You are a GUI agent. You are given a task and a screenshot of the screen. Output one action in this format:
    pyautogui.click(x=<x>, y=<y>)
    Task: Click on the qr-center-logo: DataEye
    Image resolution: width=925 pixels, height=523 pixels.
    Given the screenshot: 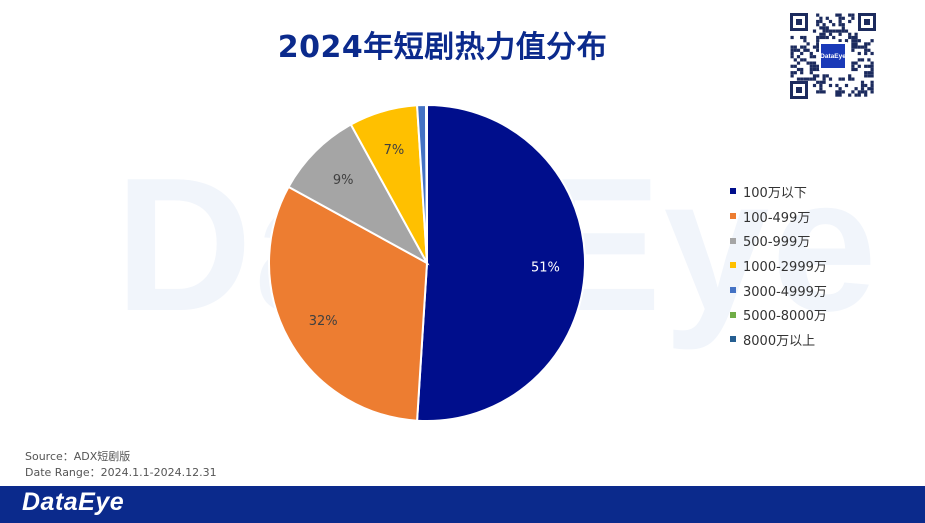 What is the action you would take?
    pyautogui.click(x=833, y=56)
    